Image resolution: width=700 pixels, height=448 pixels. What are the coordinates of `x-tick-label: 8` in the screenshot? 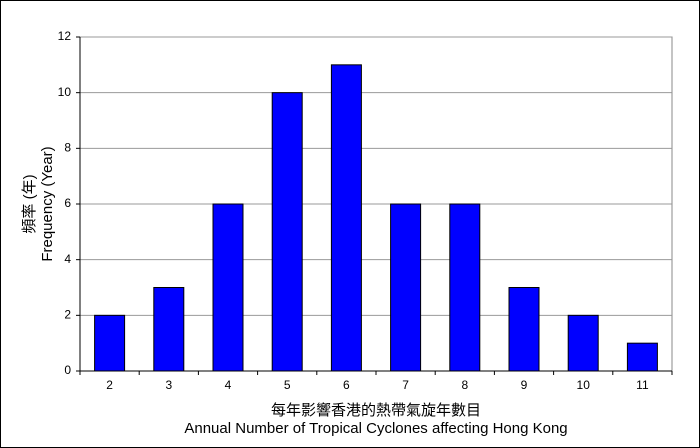 It's located at (464, 385).